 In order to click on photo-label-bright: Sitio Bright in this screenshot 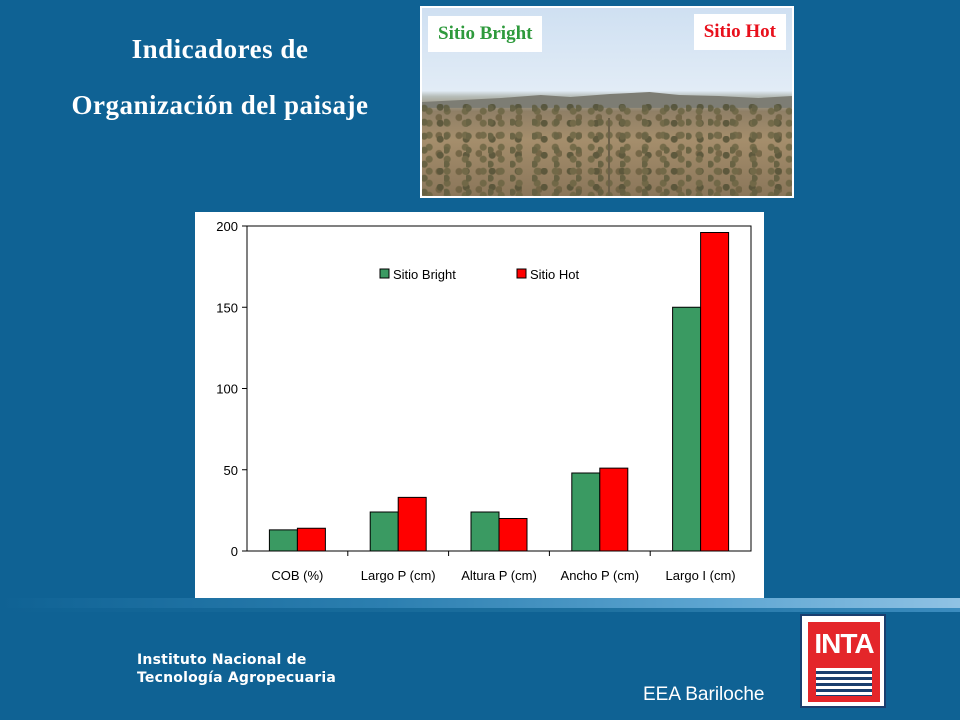, I will do `click(485, 34)`.